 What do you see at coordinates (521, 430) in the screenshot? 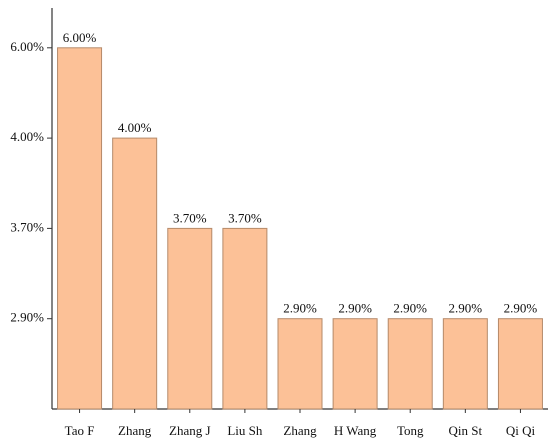
I see `x-tick-label: Qi Qi` at bounding box center [521, 430].